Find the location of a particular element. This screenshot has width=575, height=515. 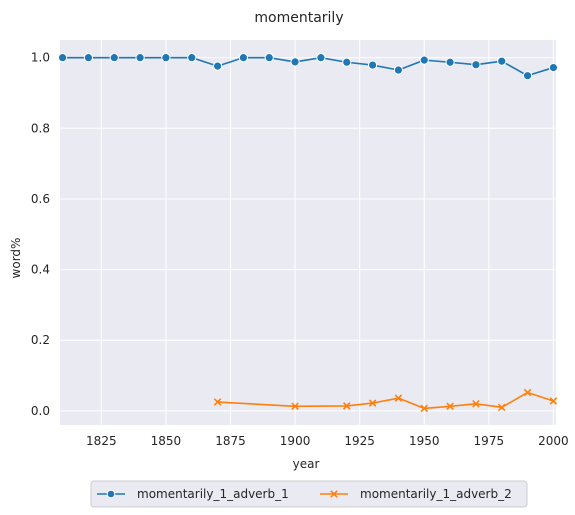

series-1-point-1980 is located at coordinates (502, 61).